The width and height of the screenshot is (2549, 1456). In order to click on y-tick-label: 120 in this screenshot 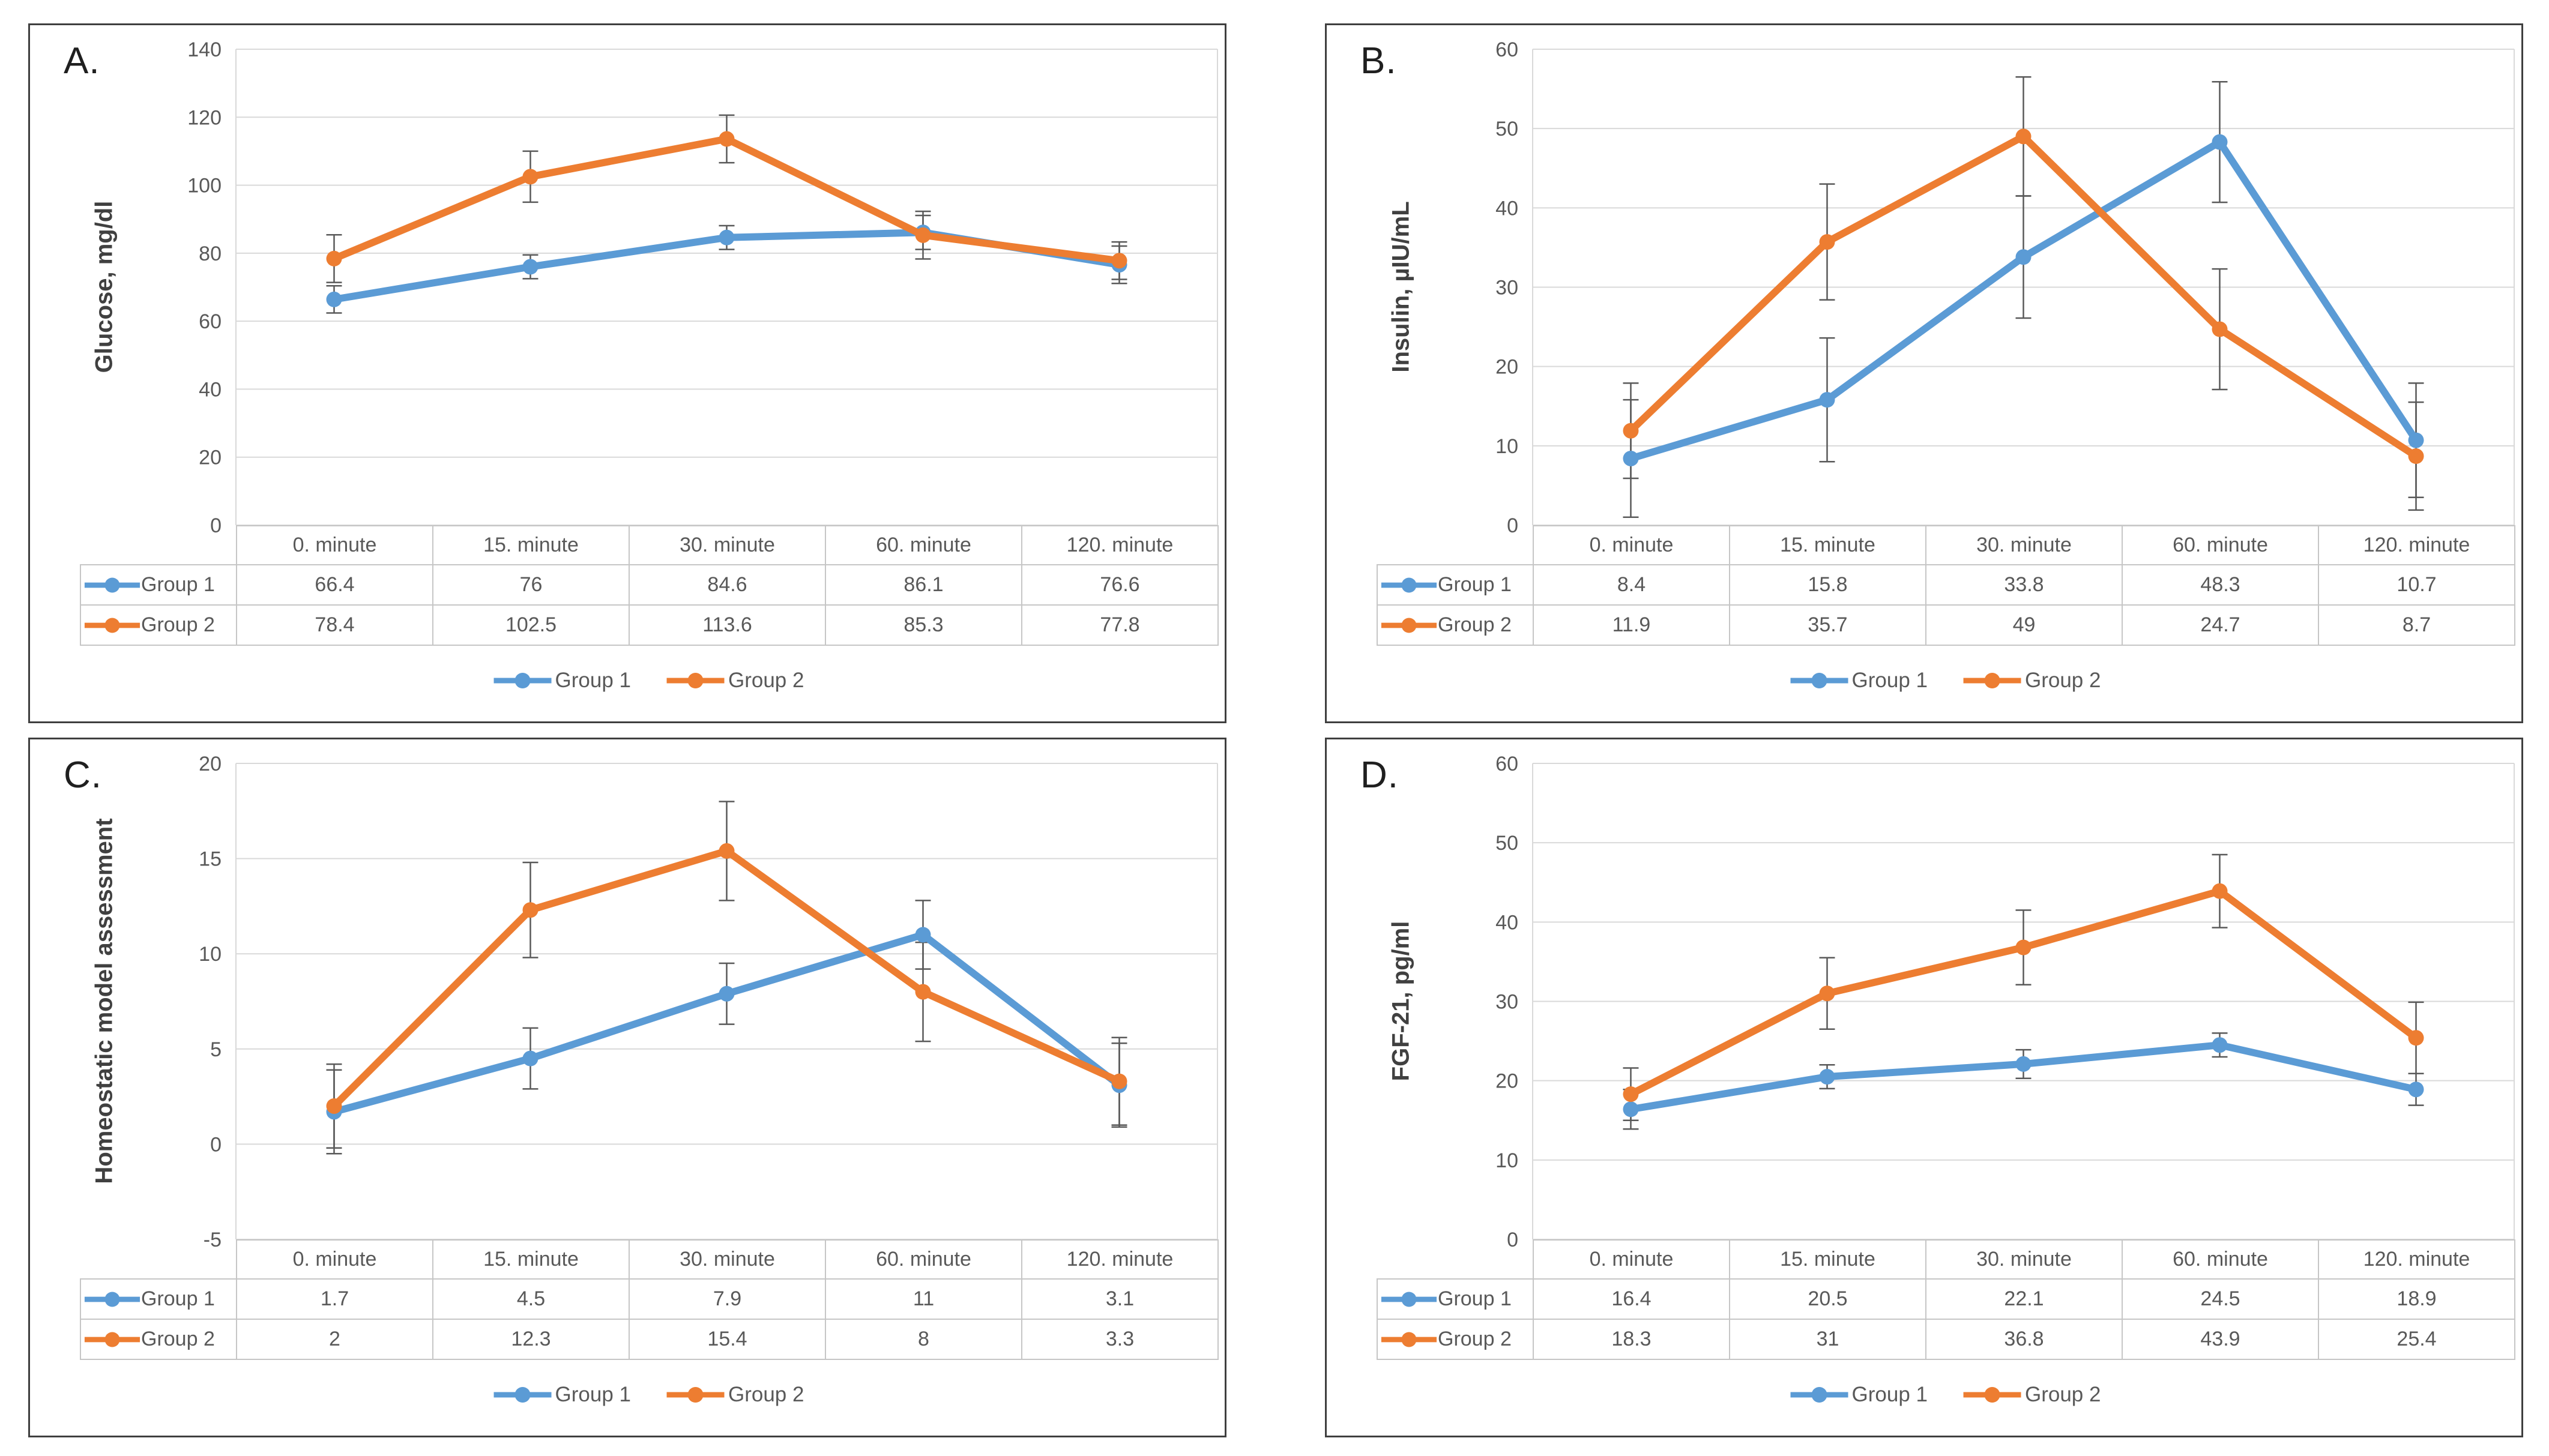, I will do `click(204, 117)`.